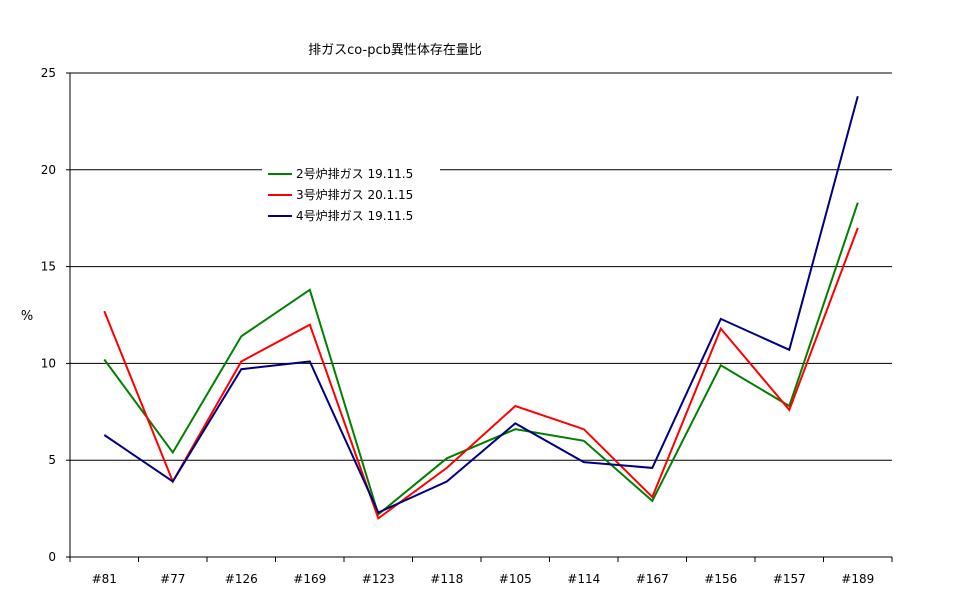 The width and height of the screenshot is (970, 604). I want to click on y-tick-label: 10, so click(48, 363).